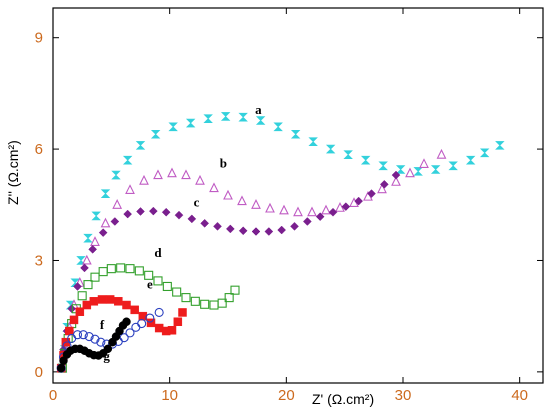 The height and width of the screenshot is (411, 550). I want to click on x-tick-label: 40, so click(519, 395).